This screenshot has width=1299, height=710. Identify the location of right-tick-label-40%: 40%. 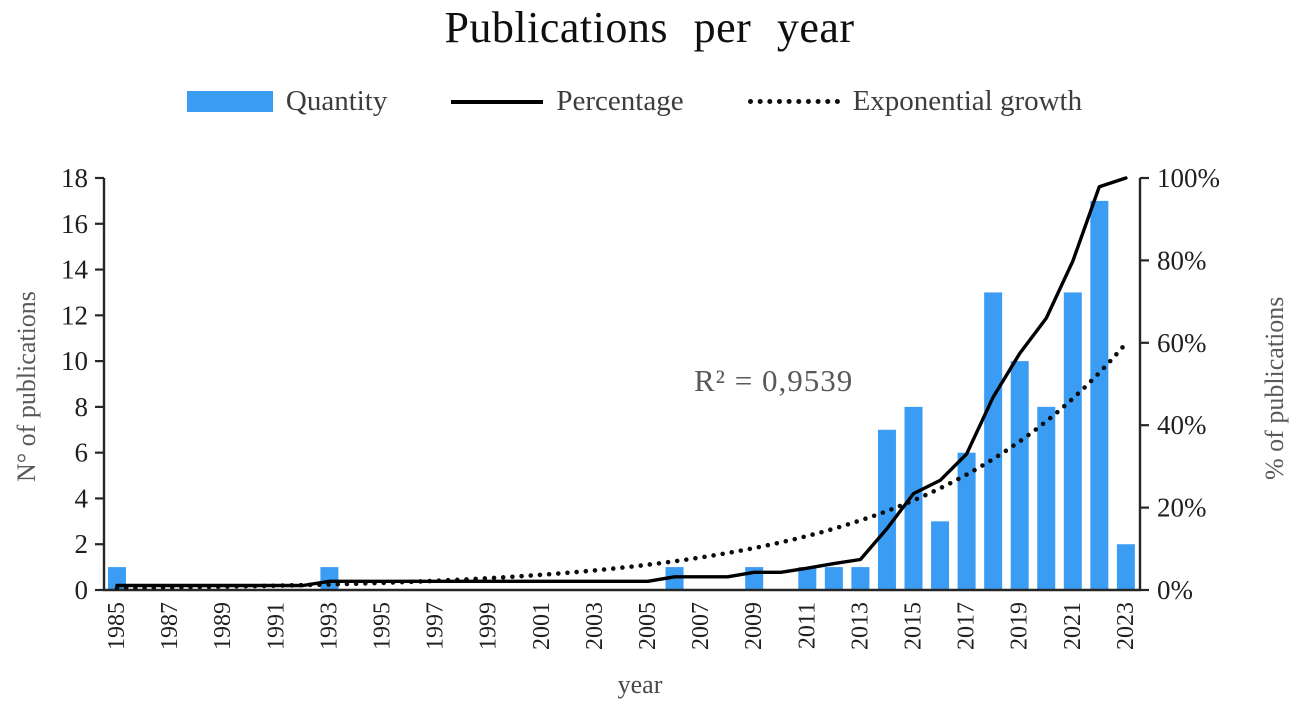
(1182, 425).